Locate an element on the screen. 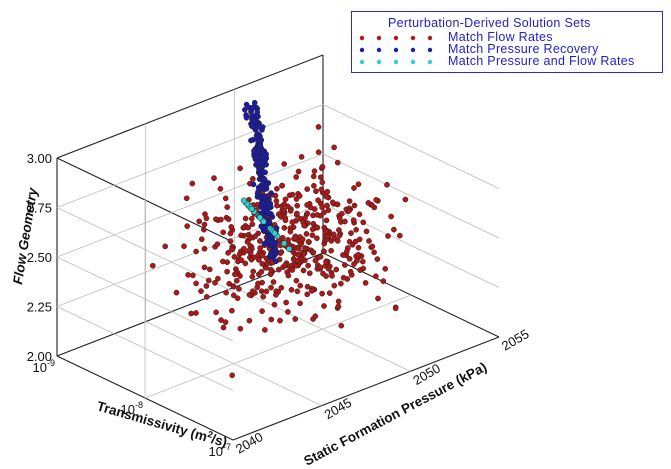 The width and height of the screenshot is (671, 469). tick-label-flow-geometry: 2.50 is located at coordinates (39, 257).